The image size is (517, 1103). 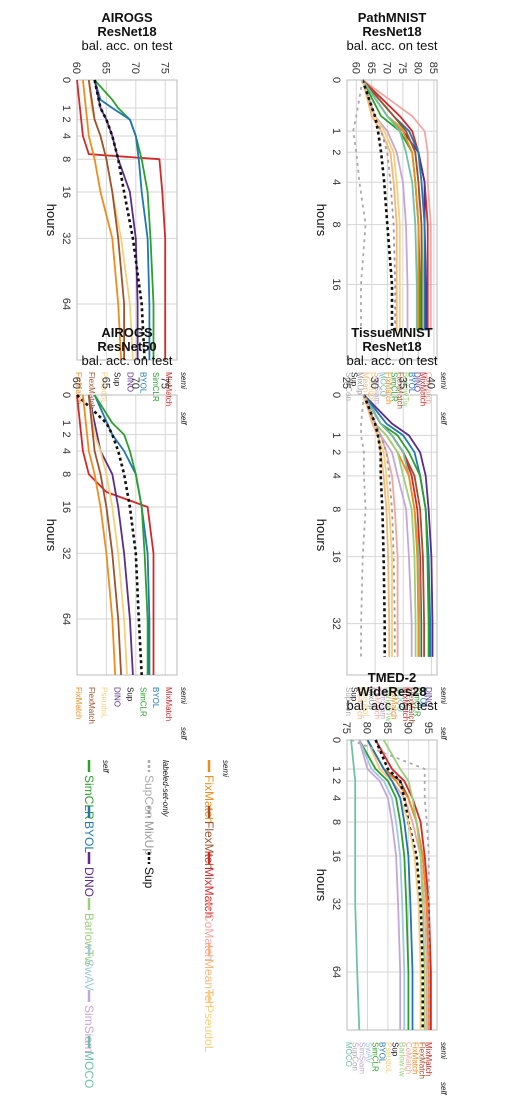 What do you see at coordinates (374, 383) in the screenshot?
I see `y-tick-label: 30` at bounding box center [374, 383].